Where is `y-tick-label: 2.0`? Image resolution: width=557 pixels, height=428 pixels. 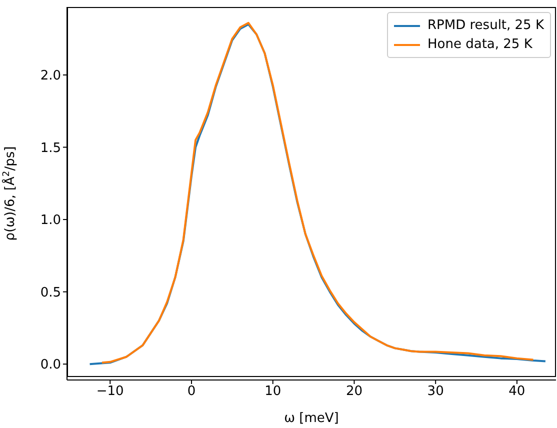
y-tick-label: 2.0 is located at coordinates (50, 76).